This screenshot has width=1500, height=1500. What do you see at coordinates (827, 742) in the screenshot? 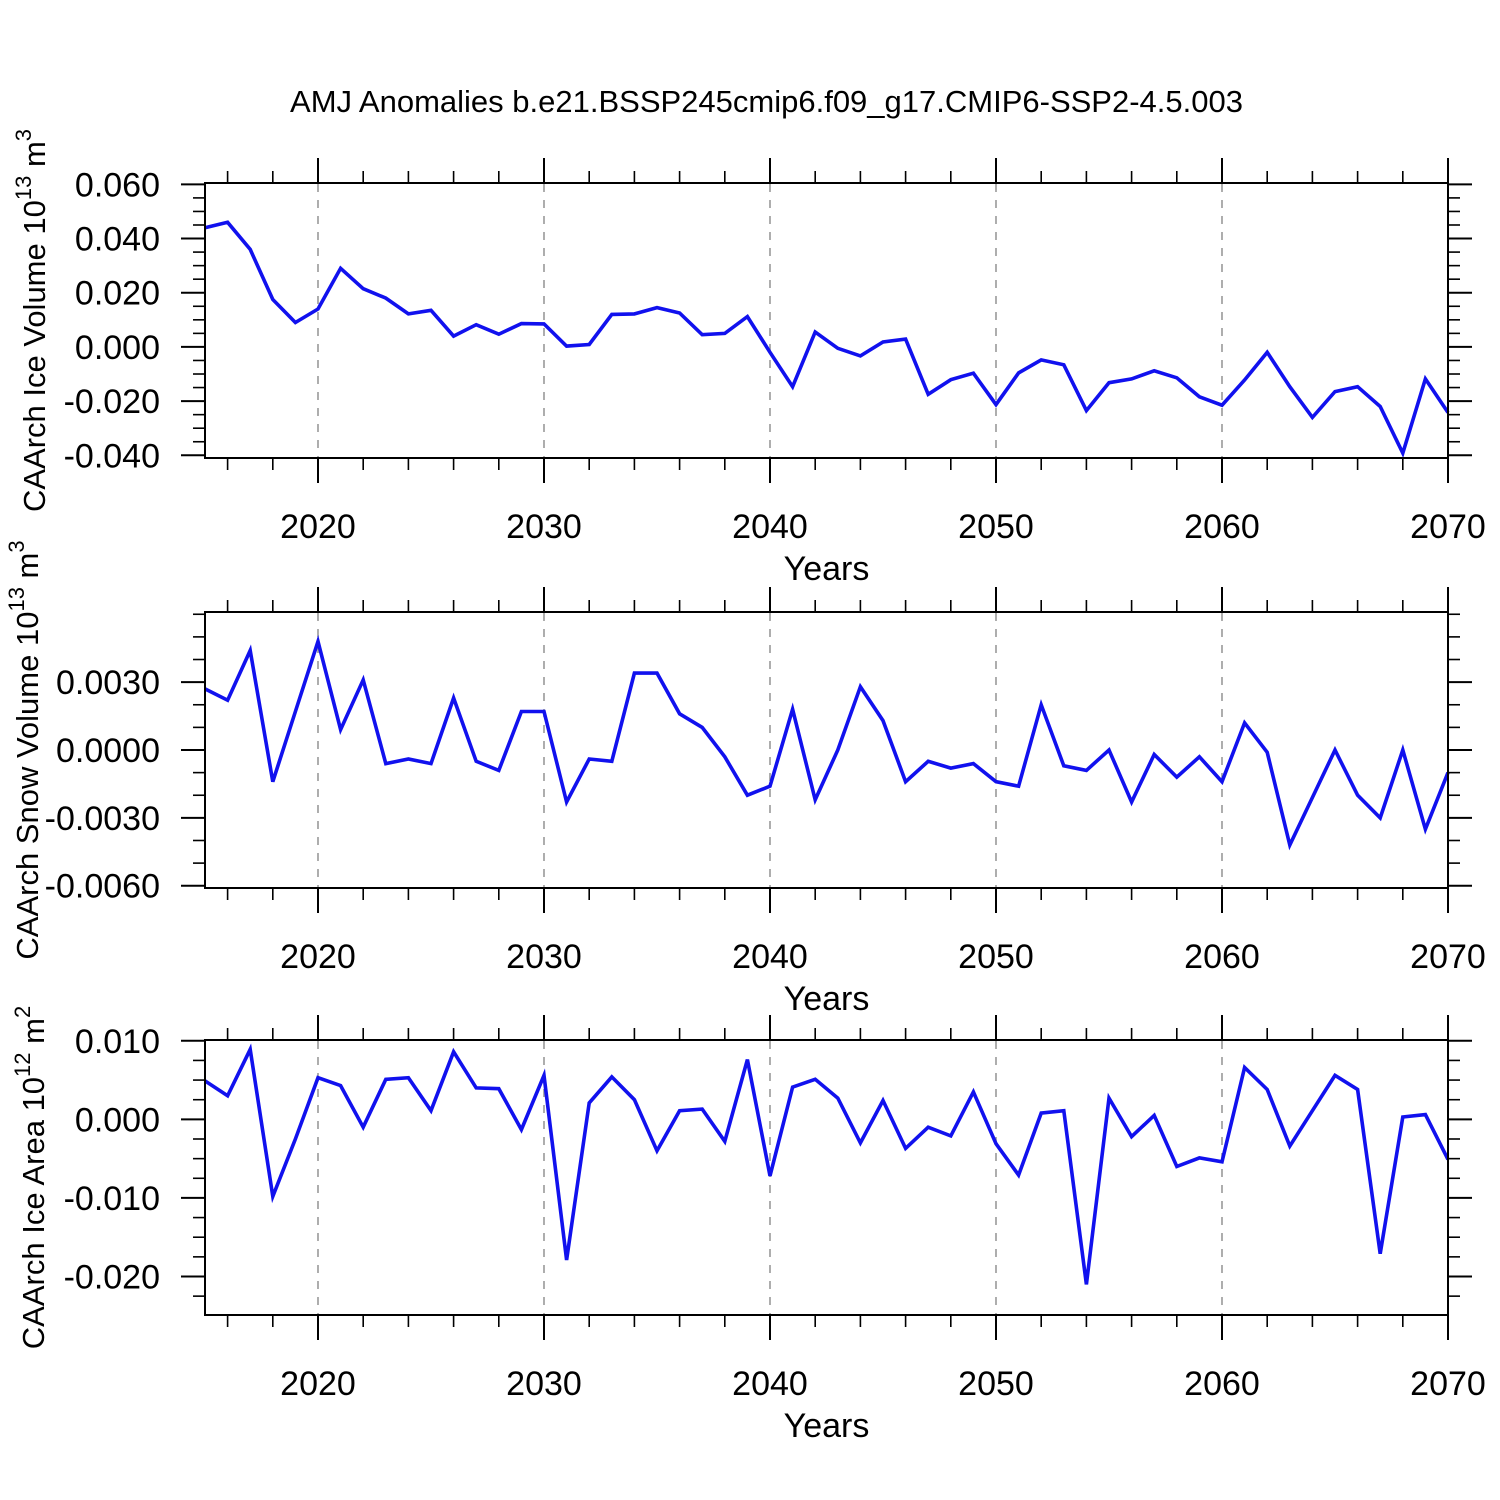
I see `snow-volume-line` at bounding box center [827, 742].